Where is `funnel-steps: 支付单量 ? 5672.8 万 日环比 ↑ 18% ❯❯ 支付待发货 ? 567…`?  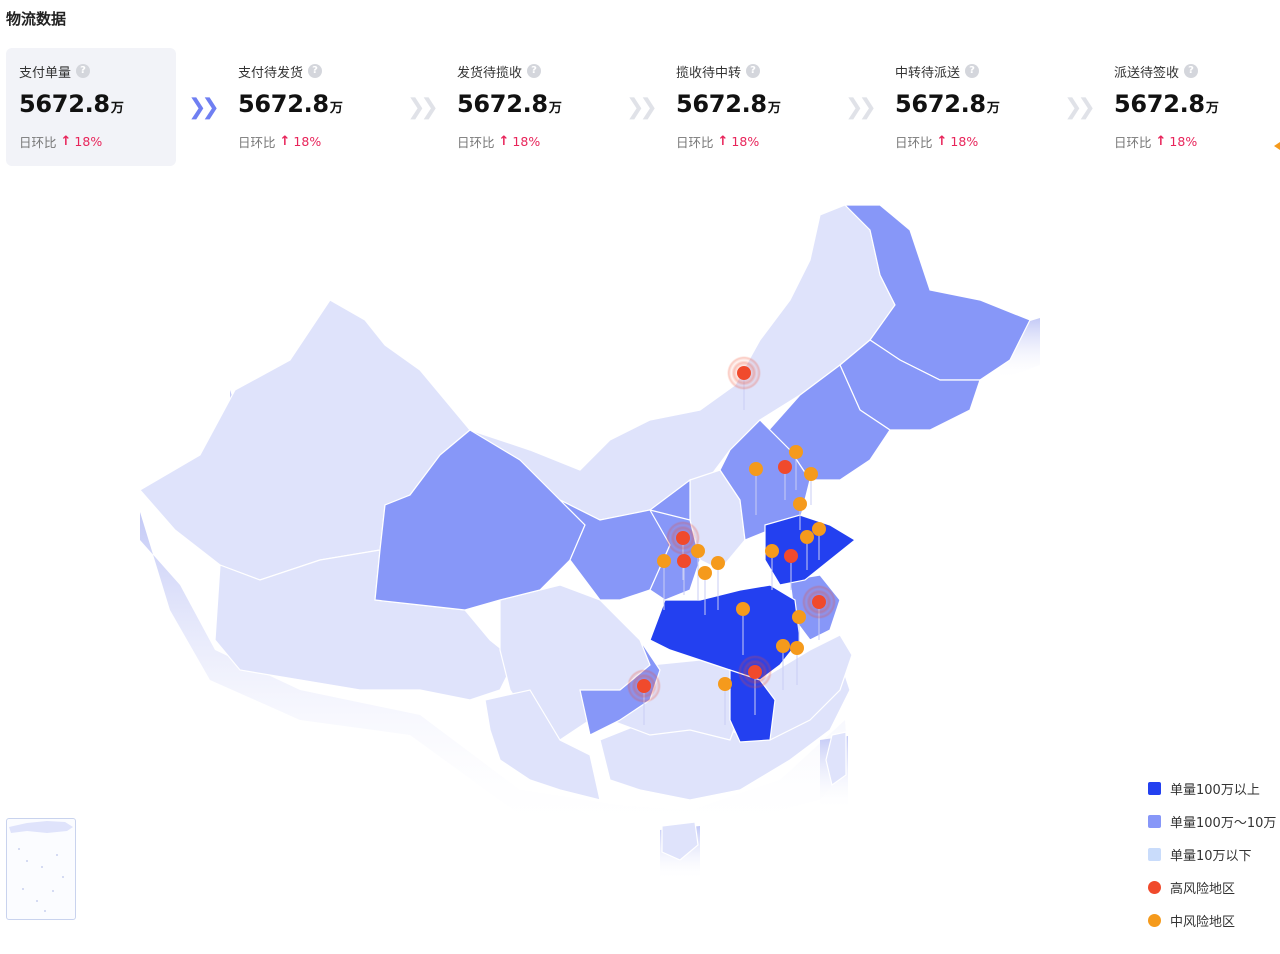 funnel-steps: 支付单量 ? 5672.8 万 日环比 ↑ 18% ❯❯ 支付待发货 ? 567… is located at coordinates (643, 107).